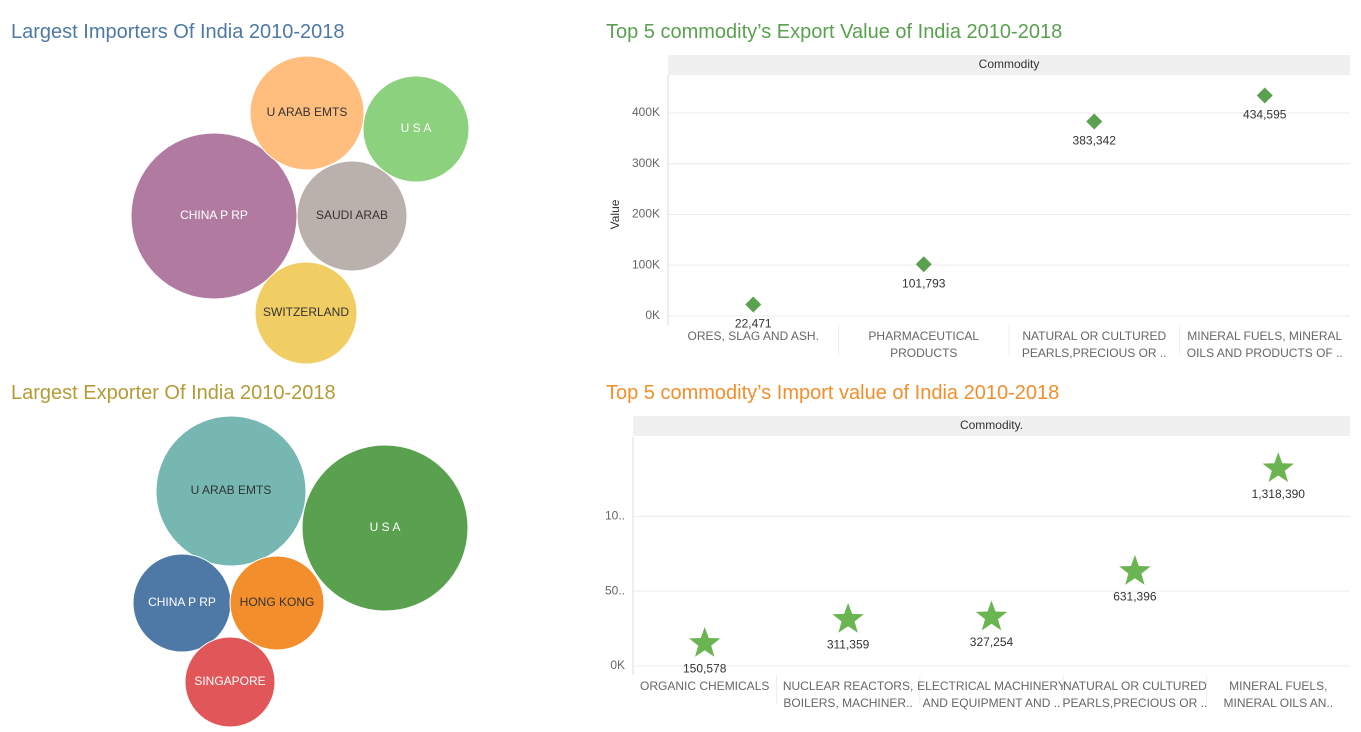 This screenshot has height=732, width=1361. Describe the element at coordinates (991, 686) in the screenshot. I see `x-tick-label: ELECTRICAL MACHINERY` at that location.